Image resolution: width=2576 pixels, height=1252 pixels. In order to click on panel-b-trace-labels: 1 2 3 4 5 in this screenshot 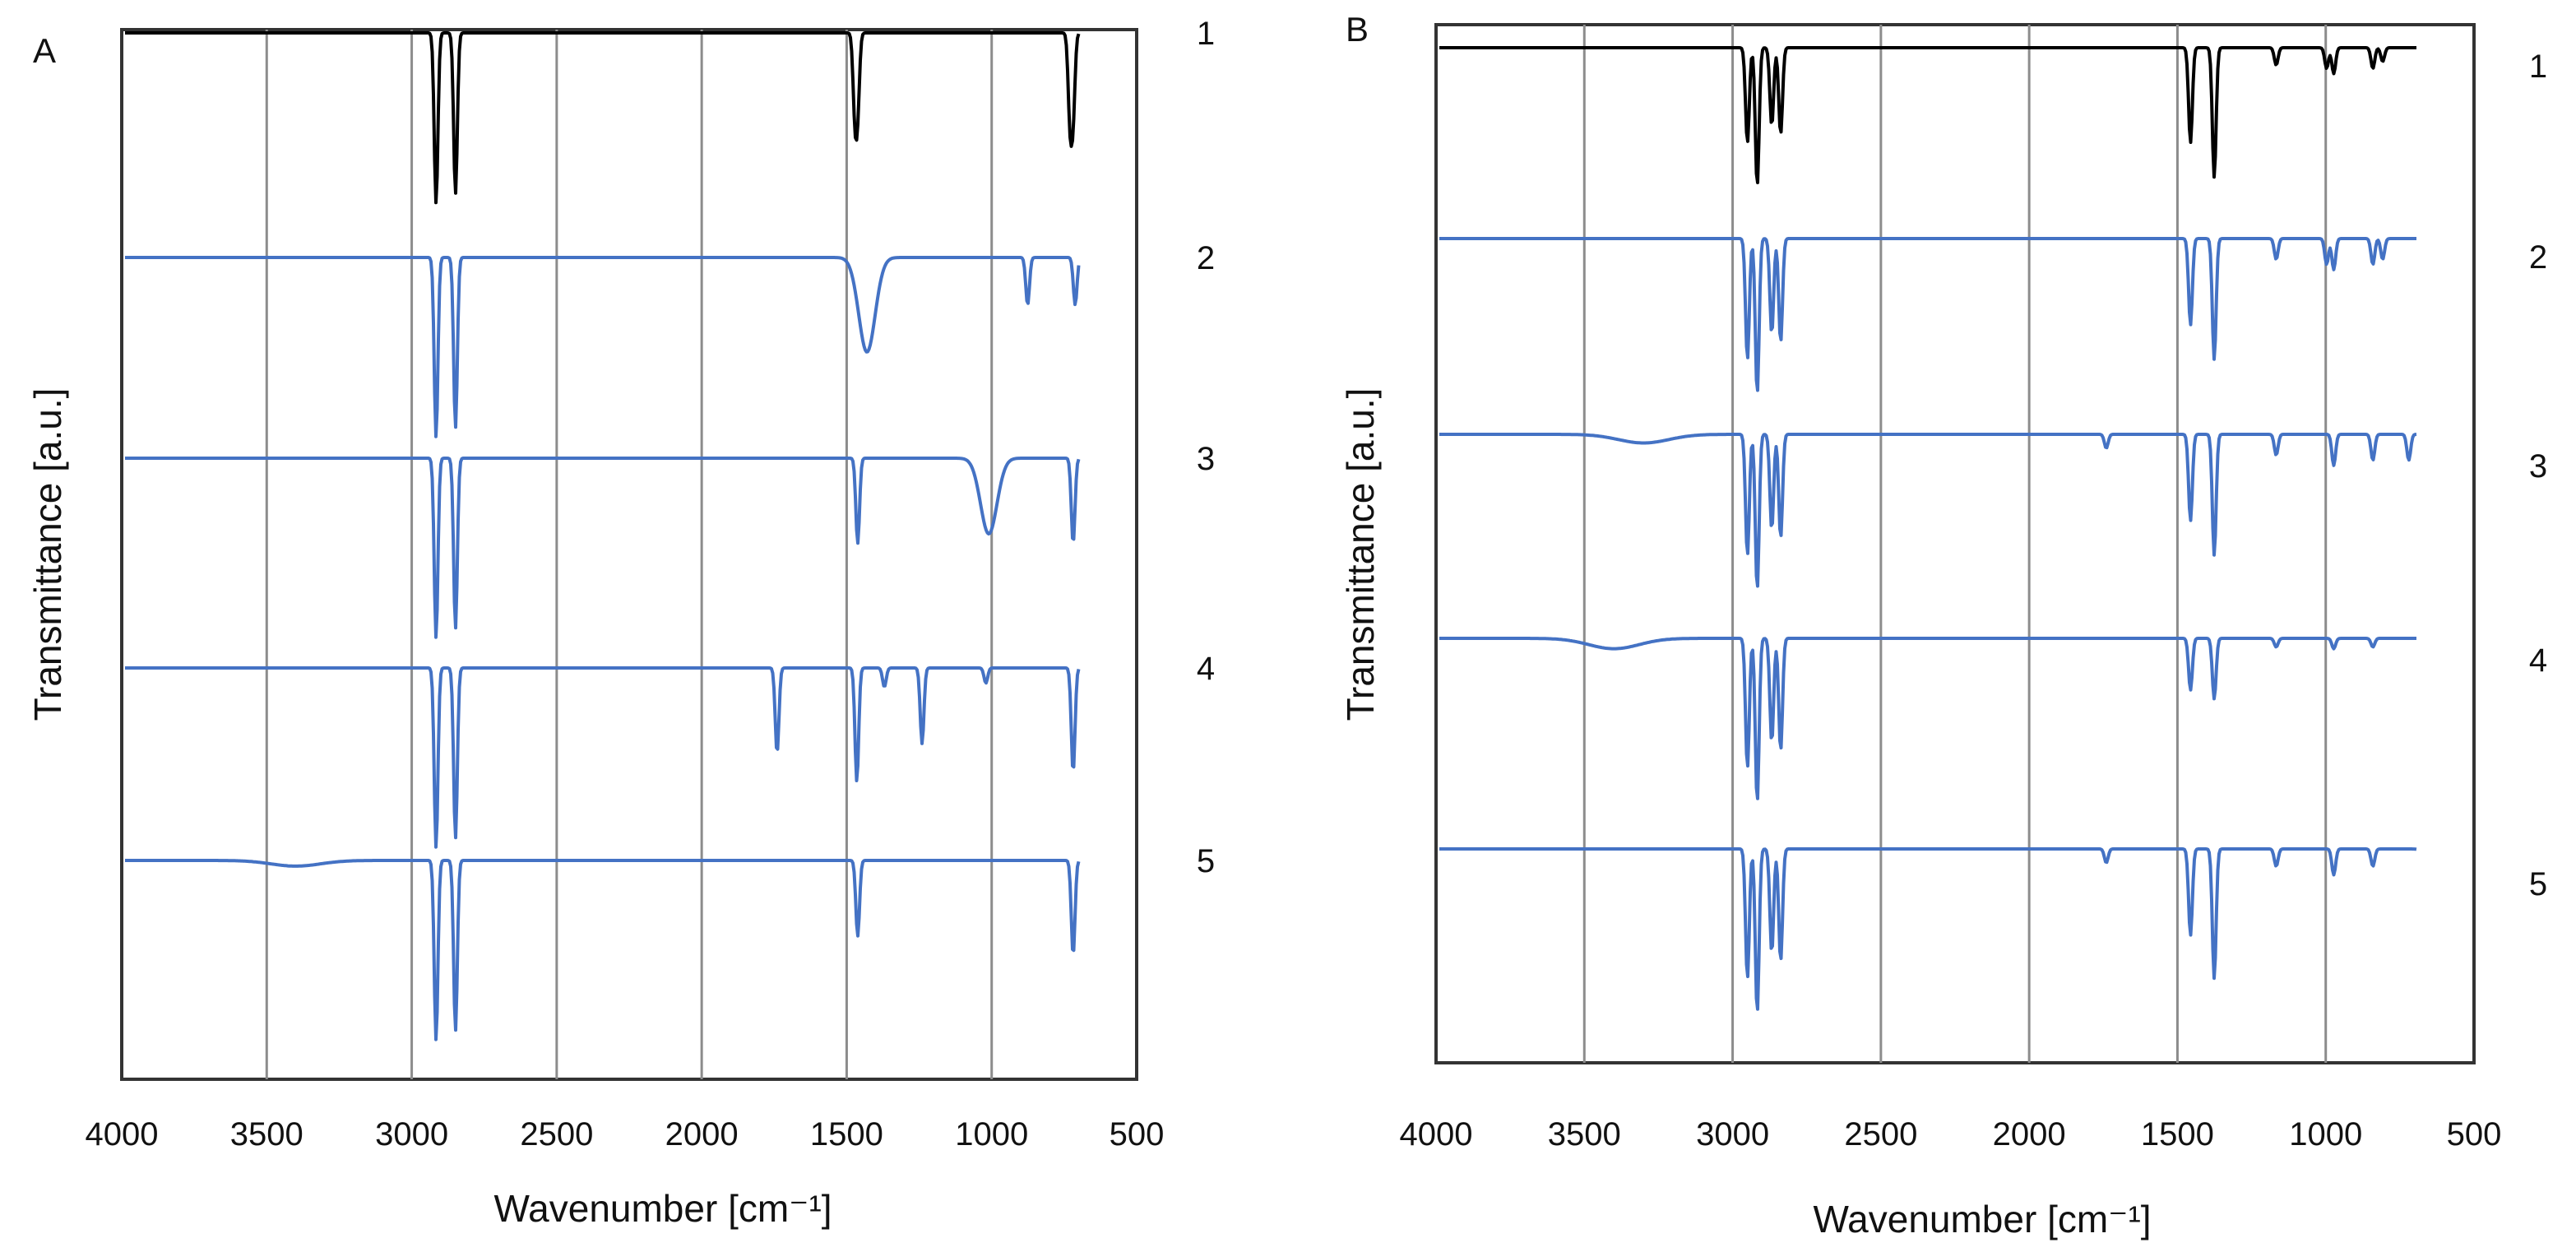, I will do `click(2538, 475)`.